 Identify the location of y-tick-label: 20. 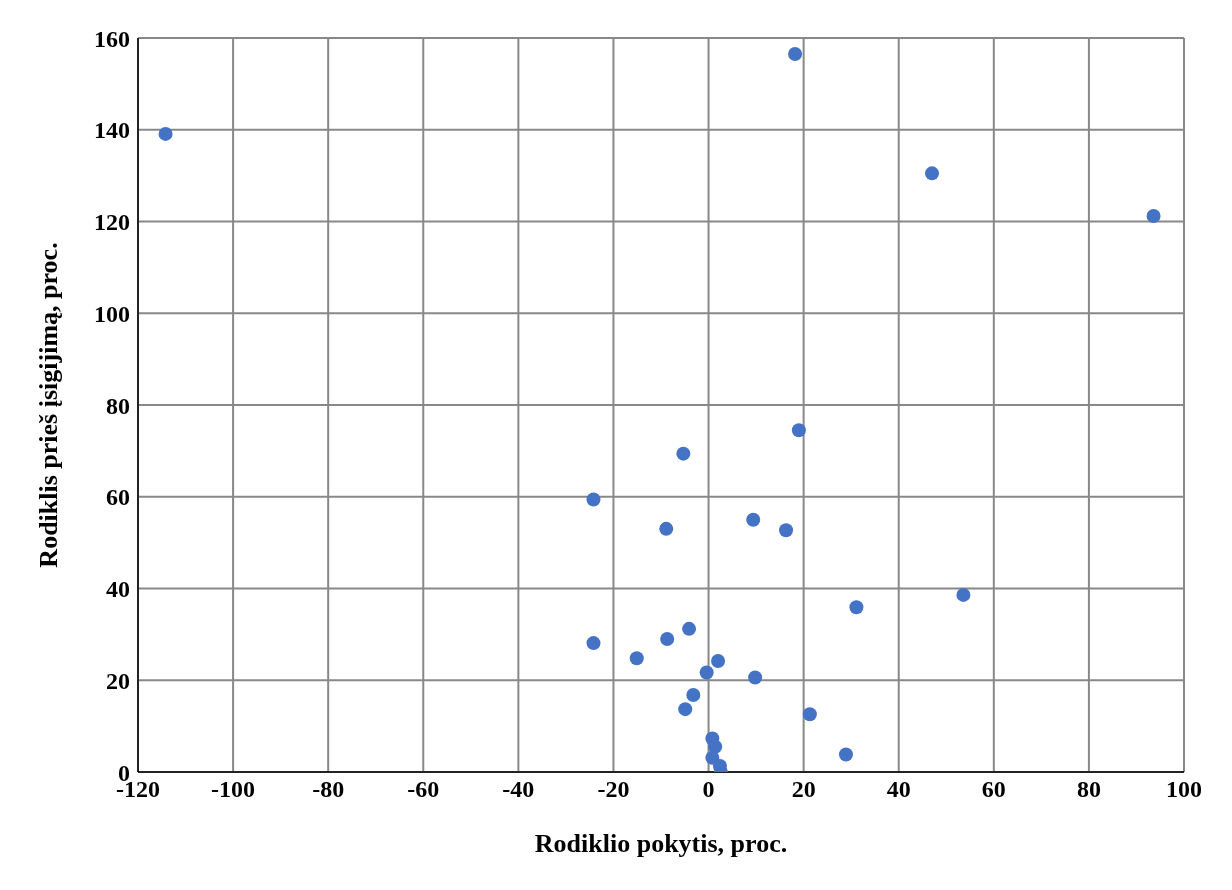
(118, 680).